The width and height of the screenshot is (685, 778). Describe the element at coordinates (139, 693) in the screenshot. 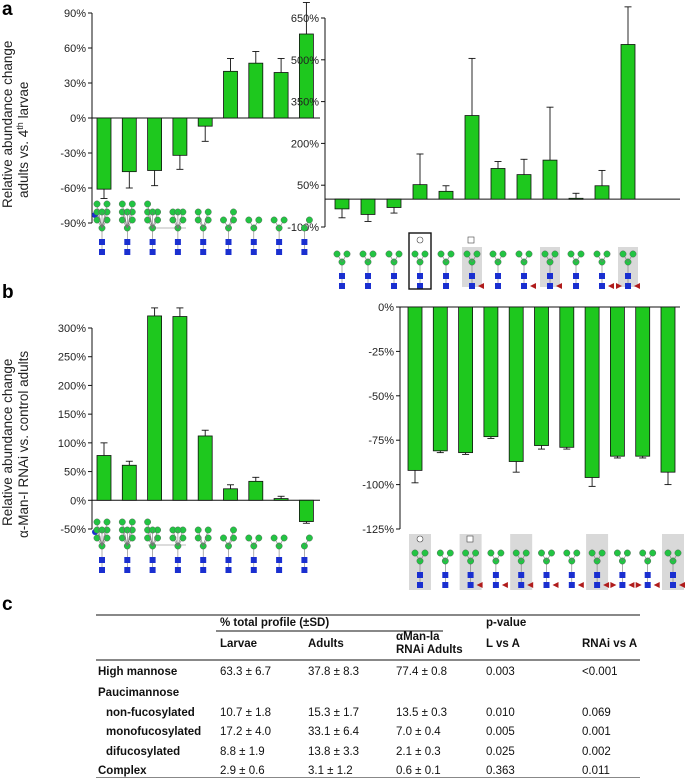

I see `row-label: Paucimannose` at that location.